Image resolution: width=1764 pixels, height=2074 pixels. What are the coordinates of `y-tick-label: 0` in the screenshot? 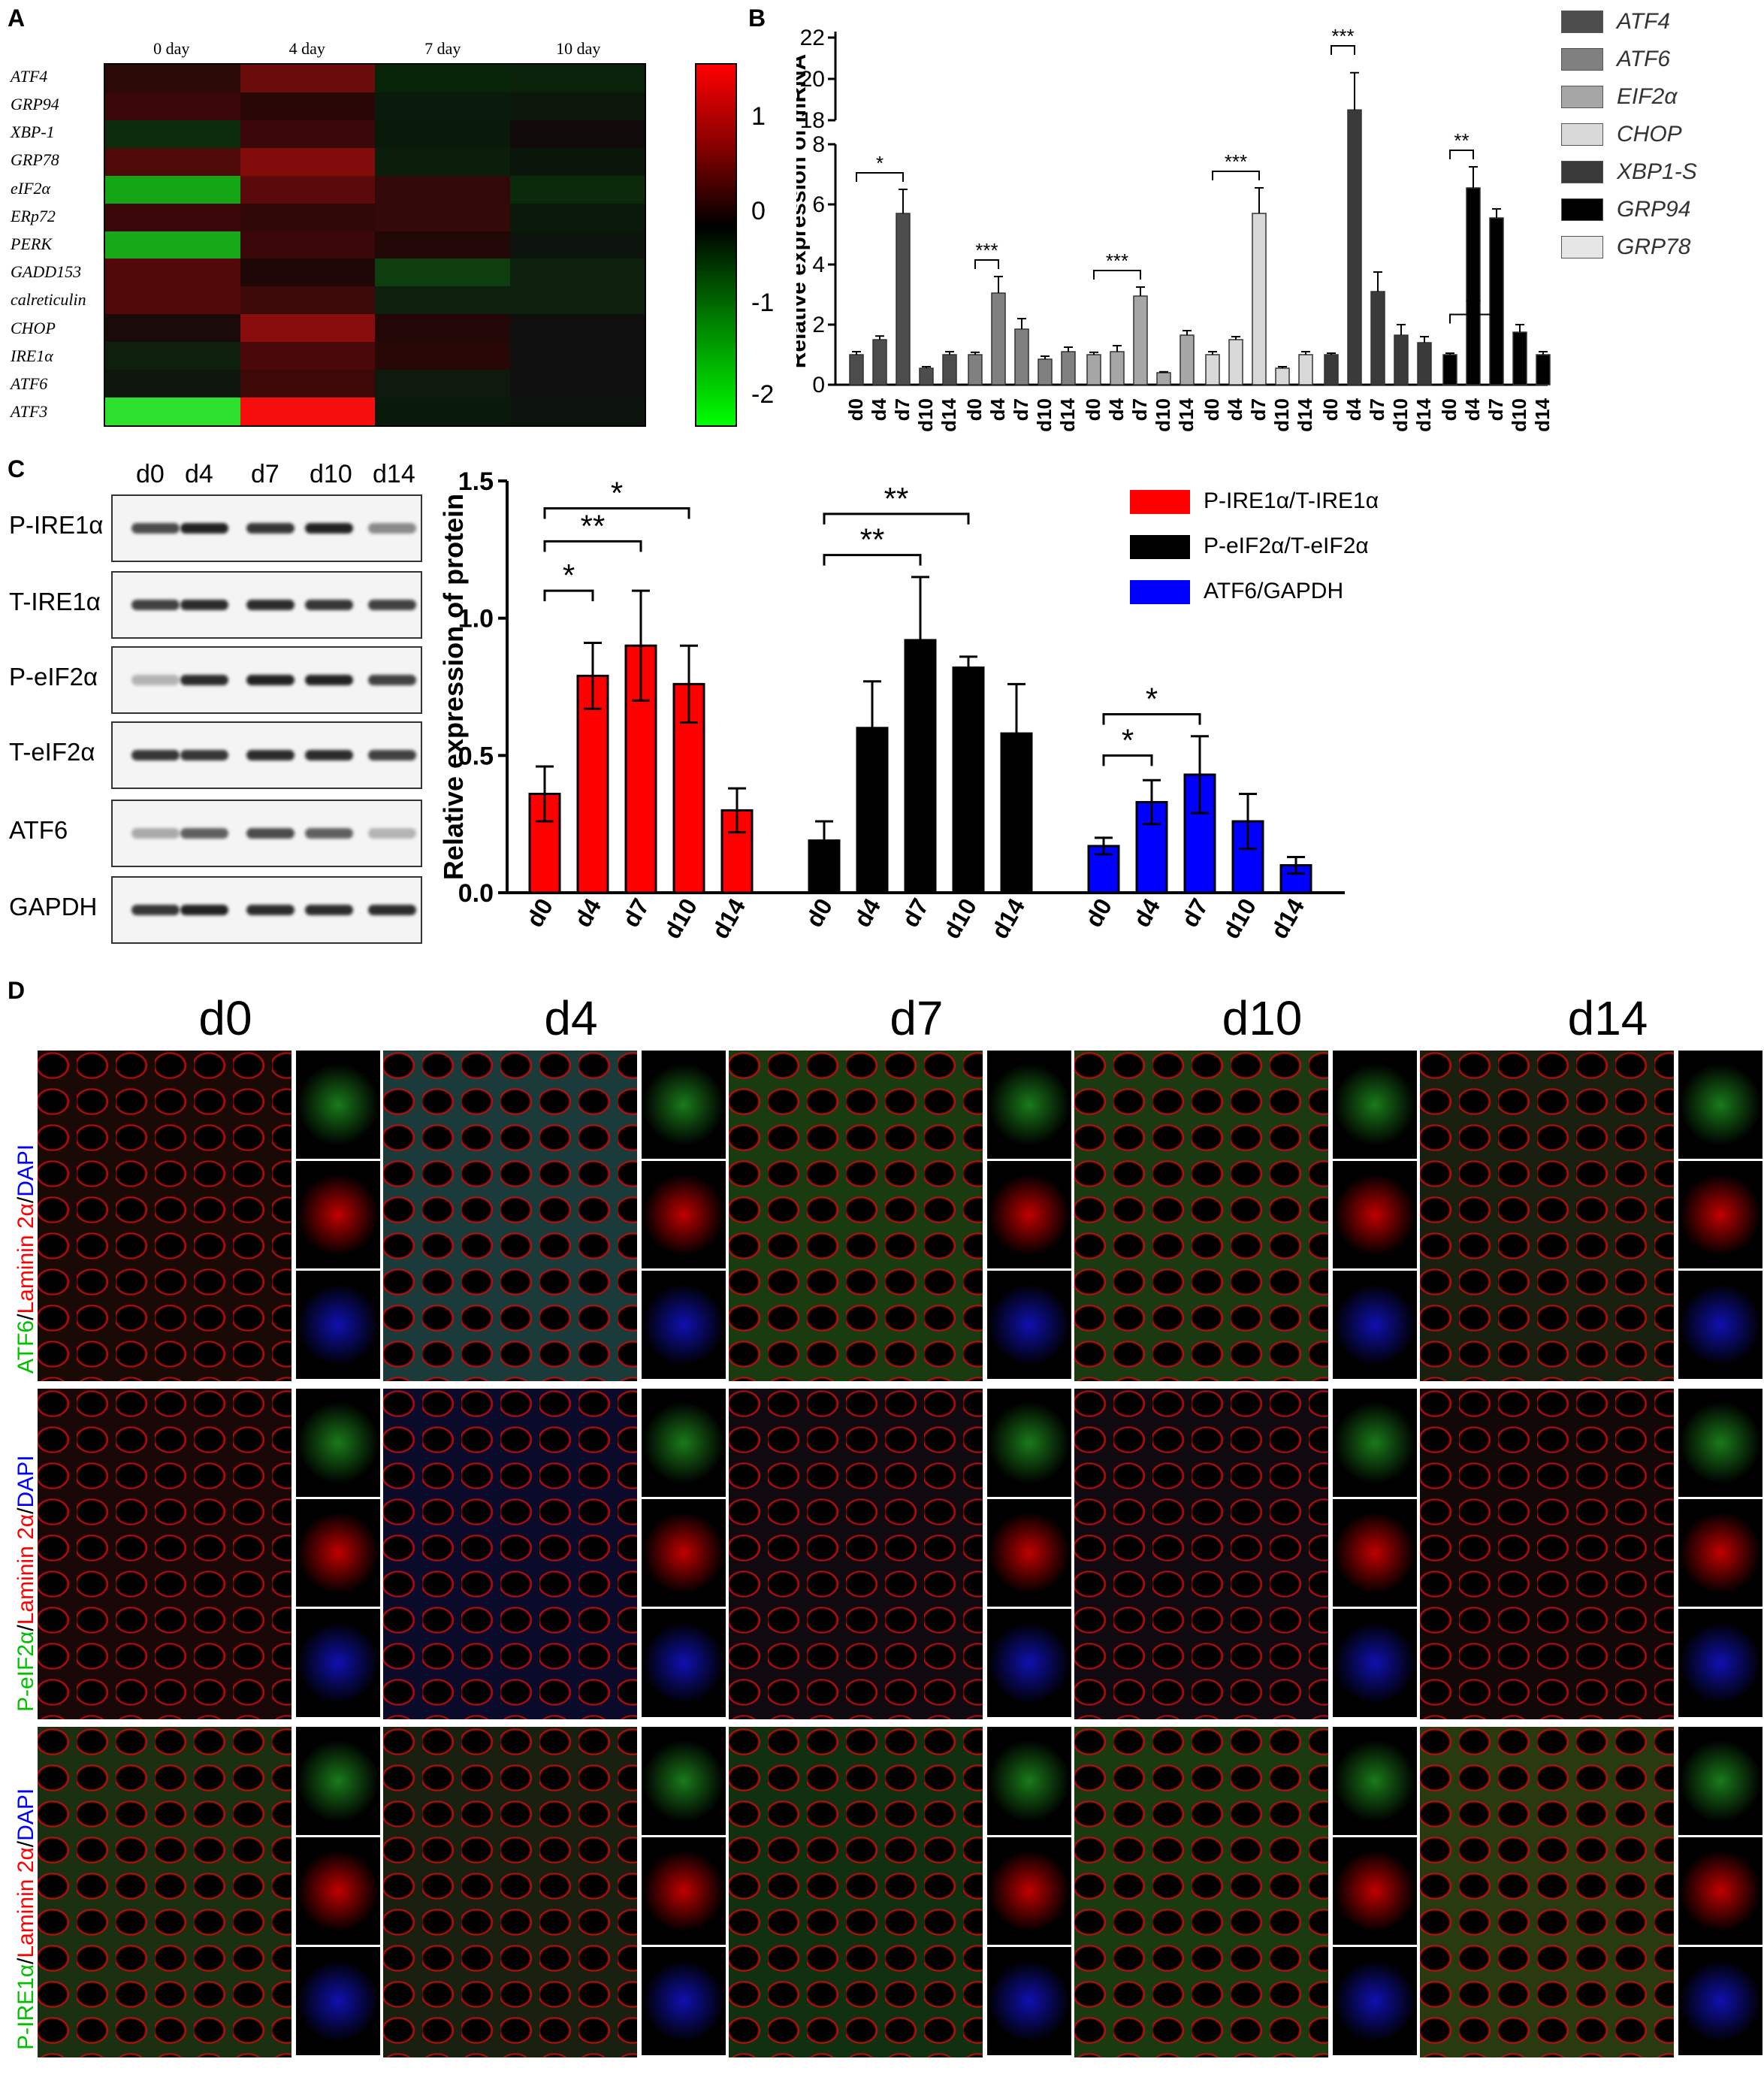 It's located at (818, 385).